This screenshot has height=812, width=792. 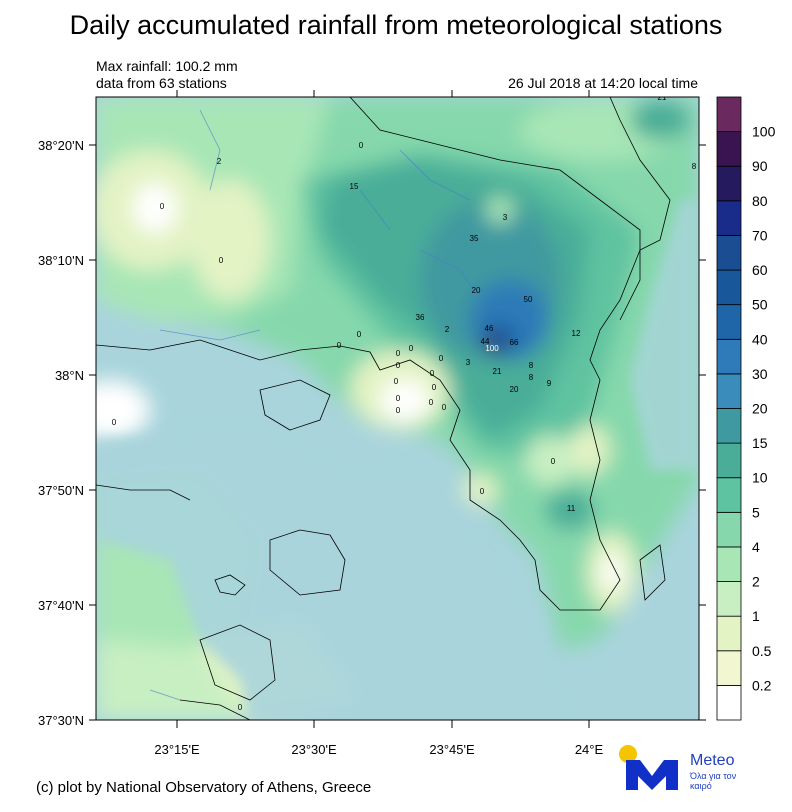 What do you see at coordinates (760, 409) in the screenshot?
I see `legend-label: 20` at bounding box center [760, 409].